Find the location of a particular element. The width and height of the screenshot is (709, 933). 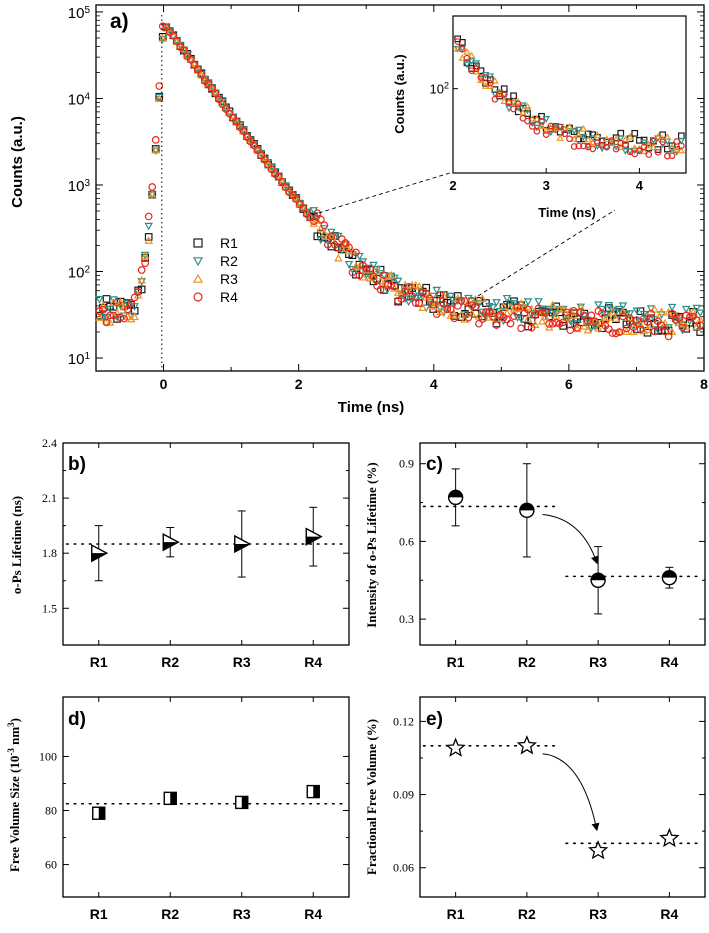

x-tick-label: 0 is located at coordinates (164, 384).